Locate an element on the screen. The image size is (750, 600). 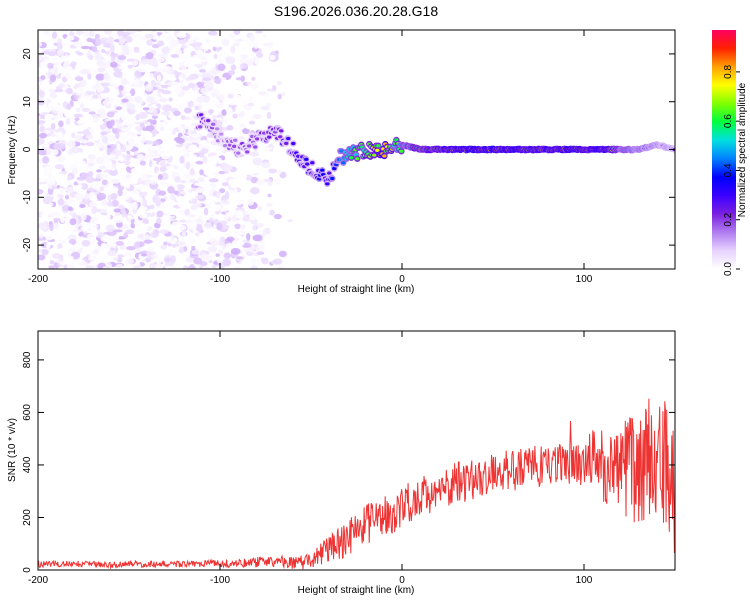
colorbar-tick-label: 0.6 is located at coordinates (728, 121).